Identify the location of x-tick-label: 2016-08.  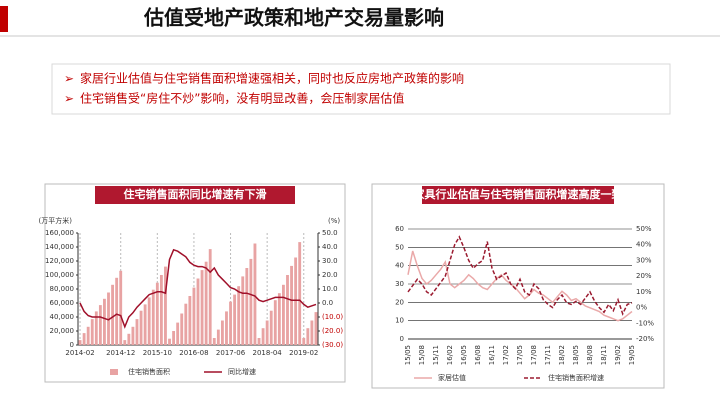
(193, 353).